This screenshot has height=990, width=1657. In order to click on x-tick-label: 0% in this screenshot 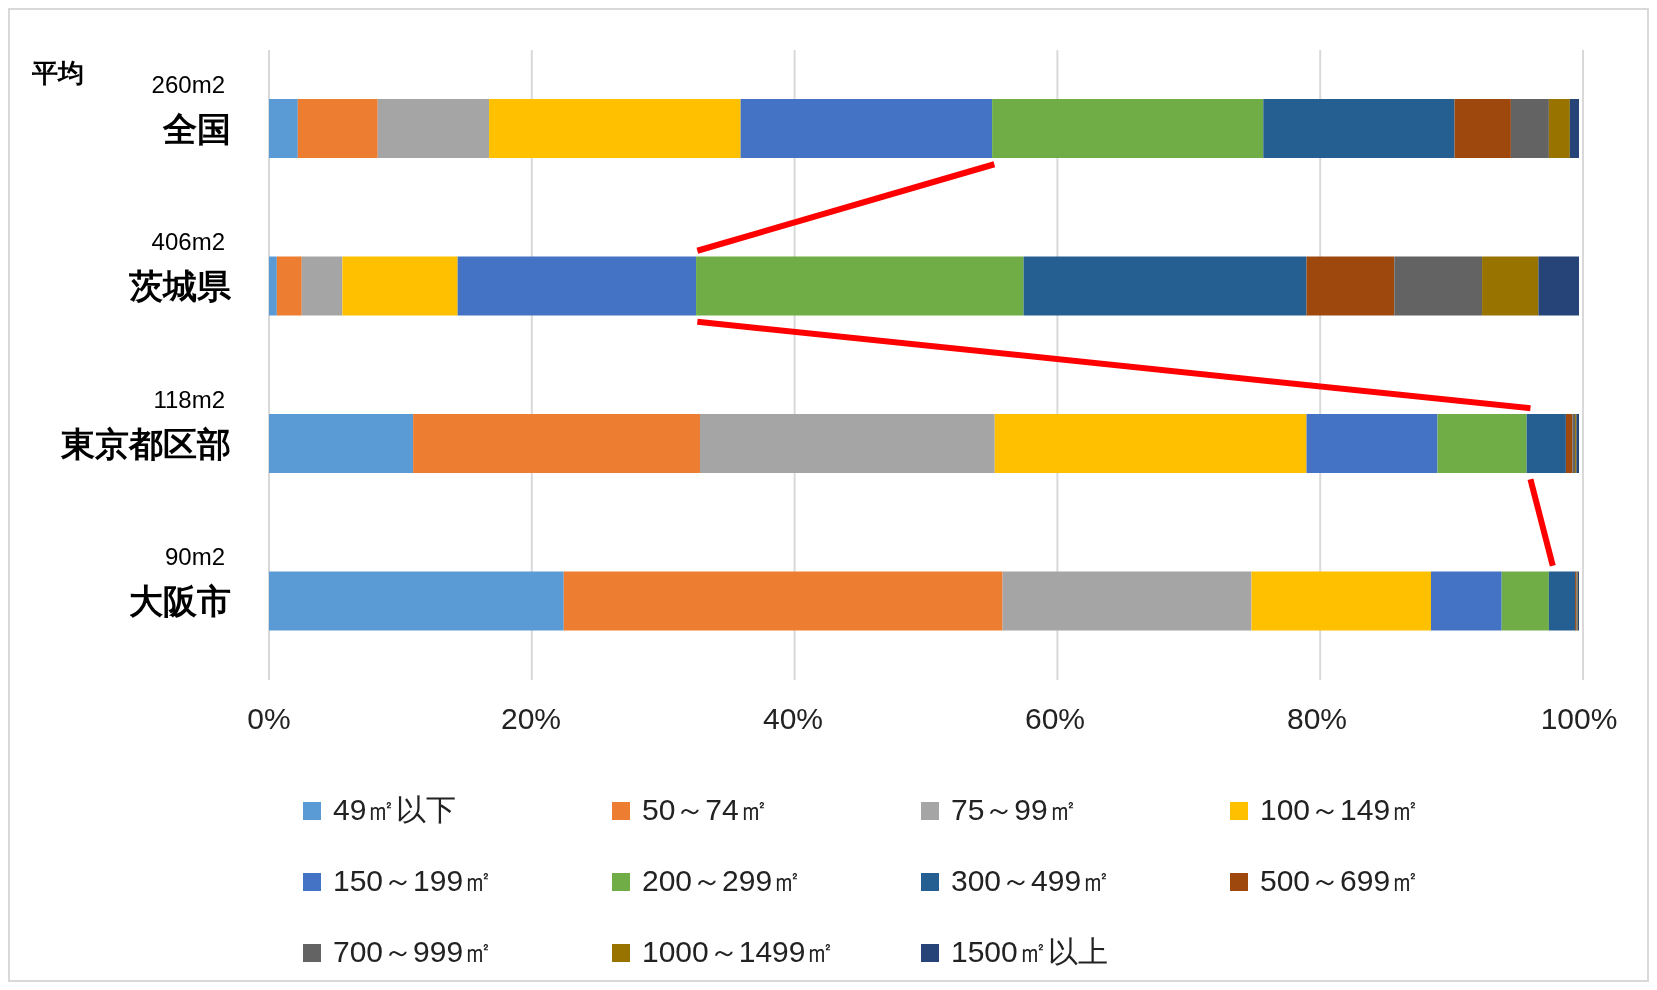, I will do `click(269, 719)`.